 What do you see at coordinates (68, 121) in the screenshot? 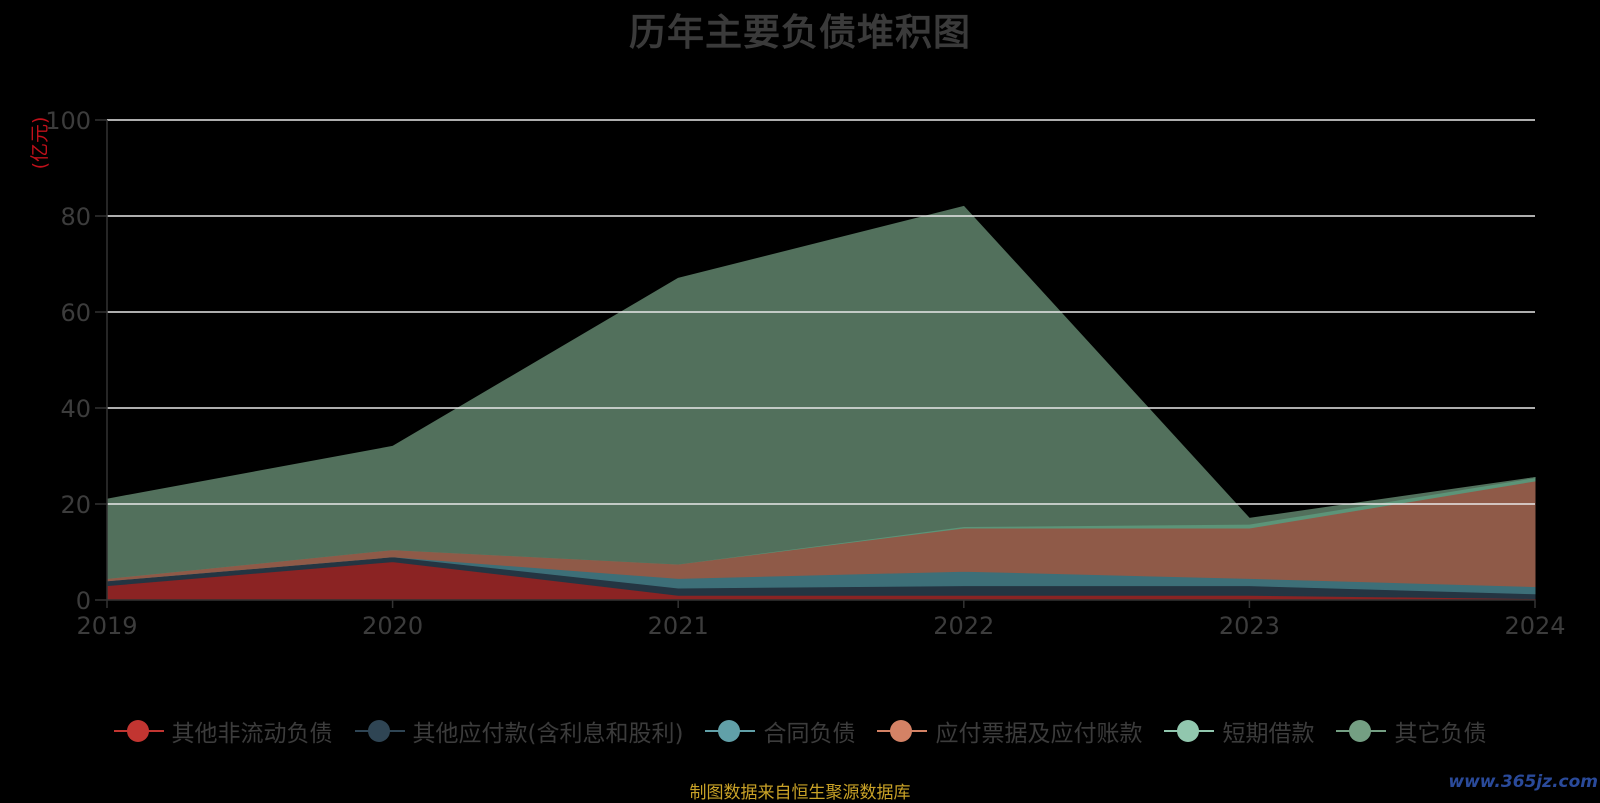
I see `y-tick-label: 100` at bounding box center [68, 121].